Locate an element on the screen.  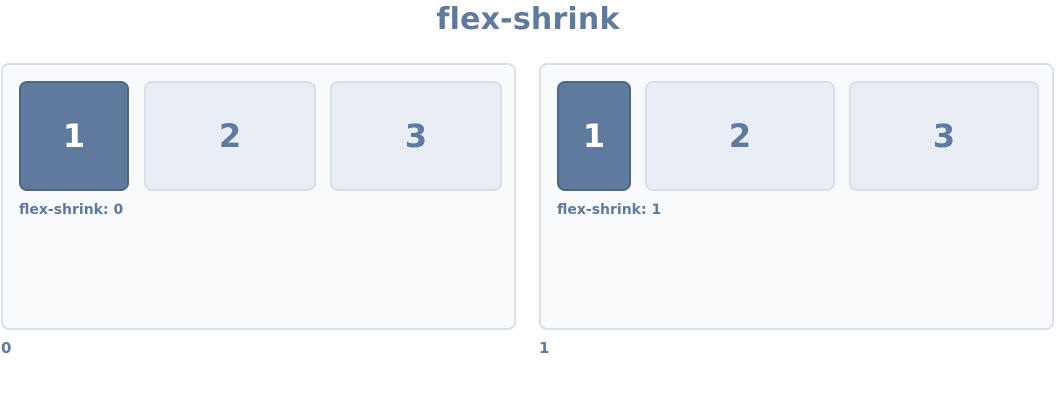
demo-label: flex-shrink: 1 is located at coordinates (609, 210).